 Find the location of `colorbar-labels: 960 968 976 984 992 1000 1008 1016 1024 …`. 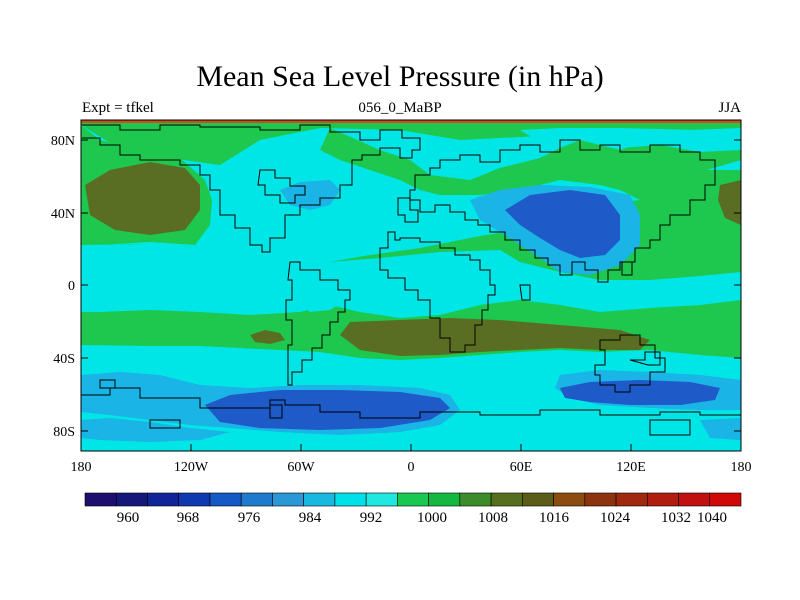

colorbar-labels: 960 968 976 984 992 1000 1008 1016 1024 … is located at coordinates (422, 518).